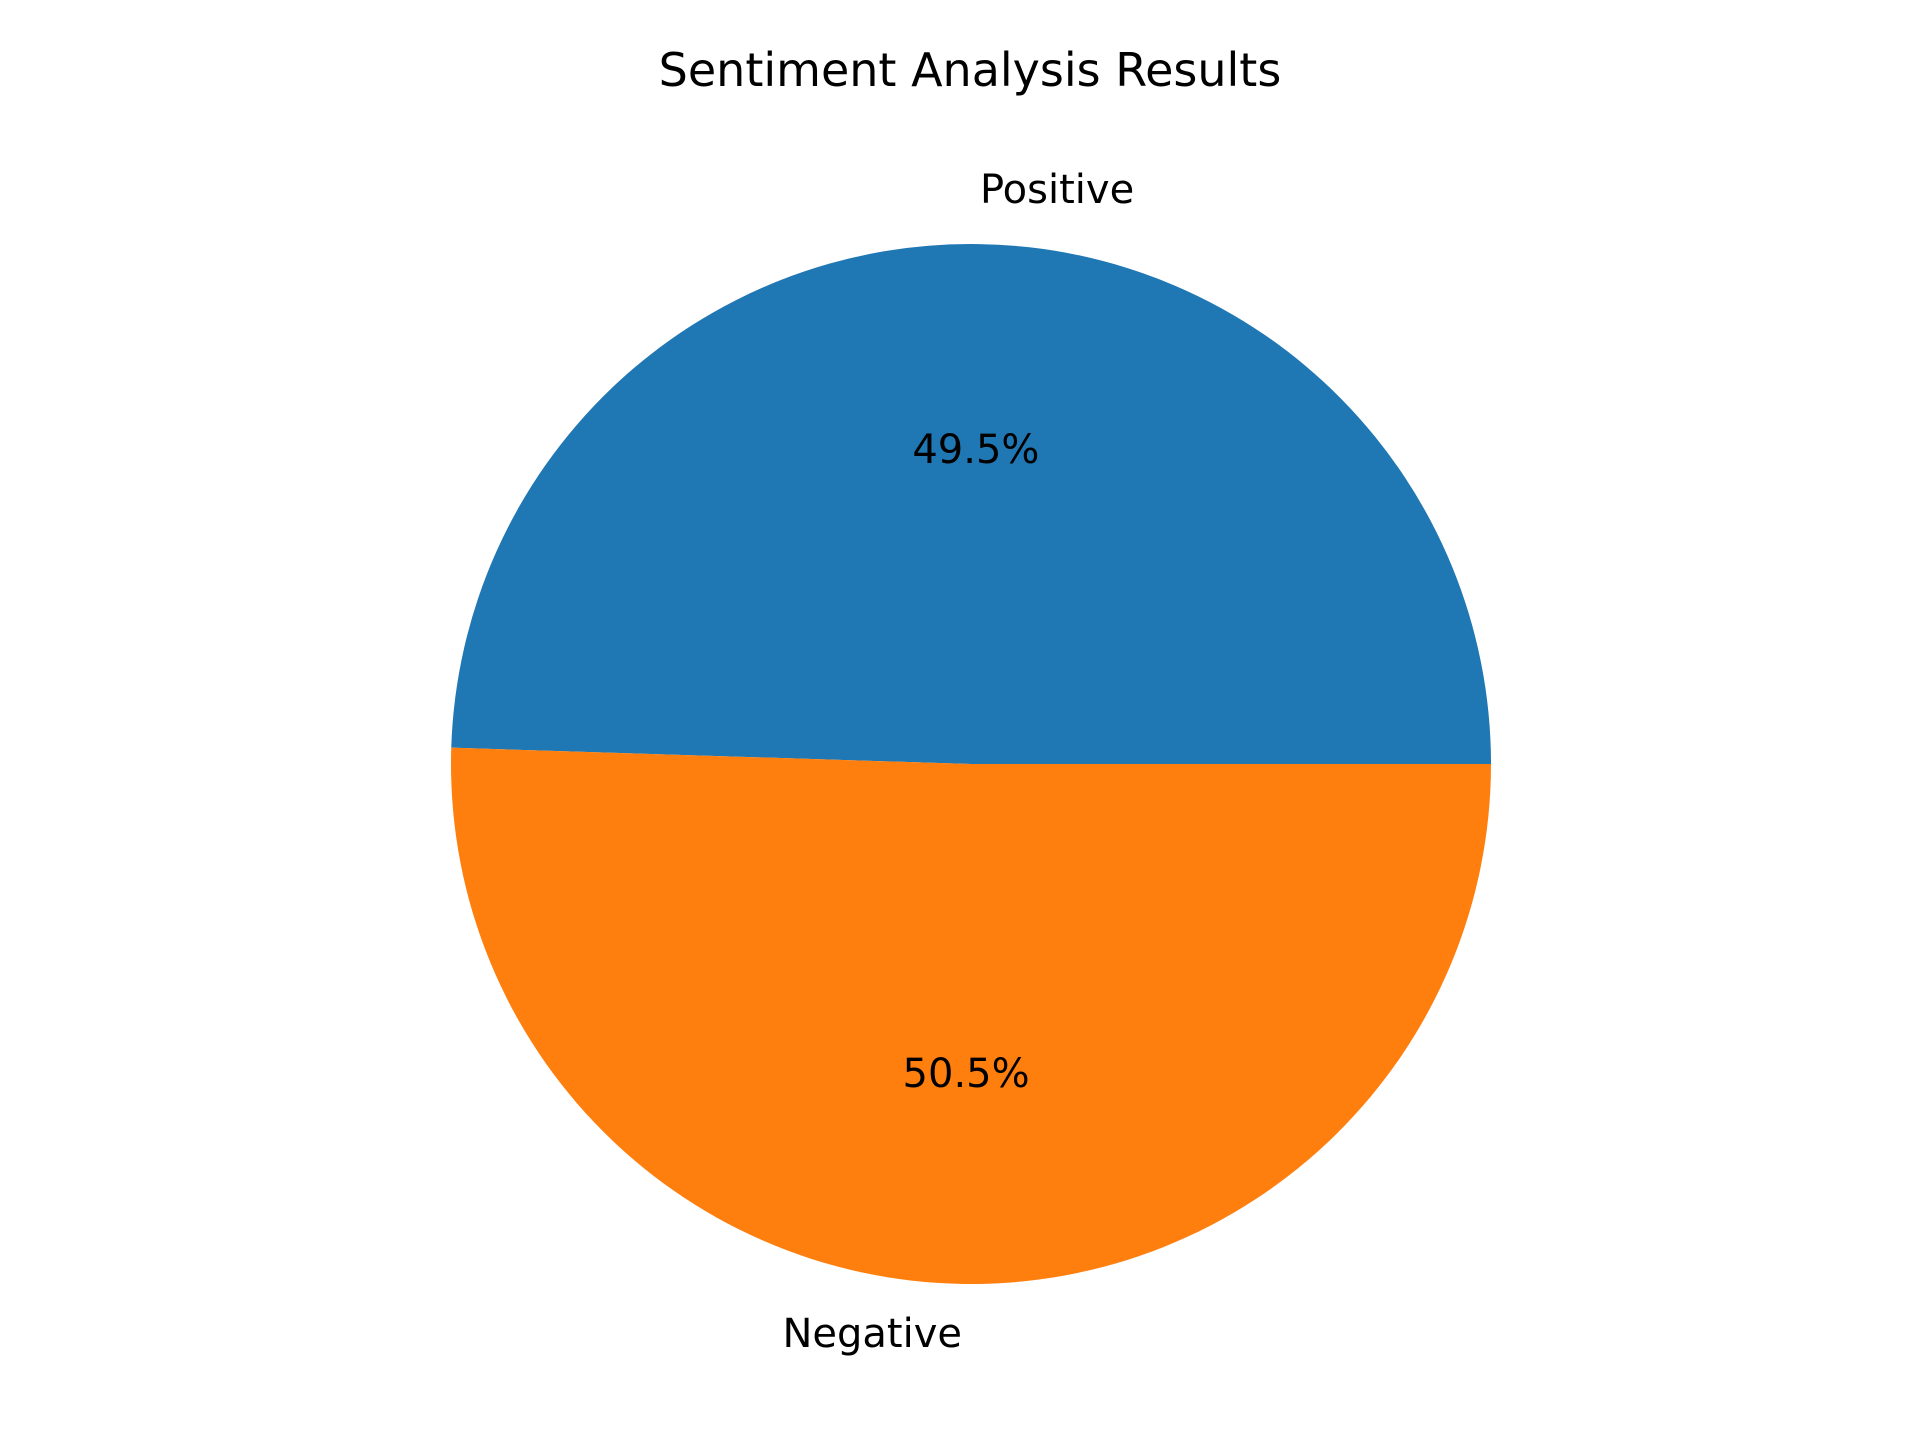 The width and height of the screenshot is (1920, 1440). Describe the element at coordinates (970, 70) in the screenshot. I see `chart-title: Sentiment Analysis Results` at that location.